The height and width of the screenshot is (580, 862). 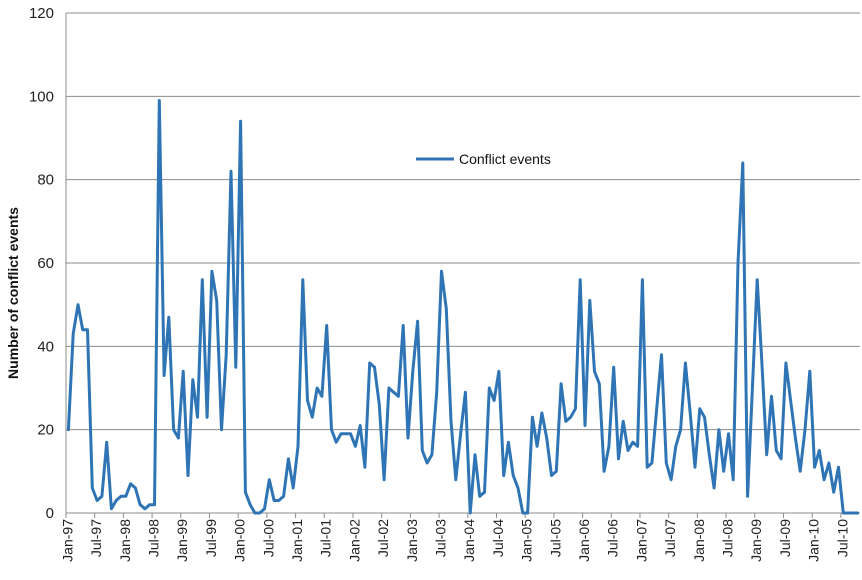 What do you see at coordinates (354, 540) in the screenshot?
I see `x-tick-label: Jan-02` at bounding box center [354, 540].